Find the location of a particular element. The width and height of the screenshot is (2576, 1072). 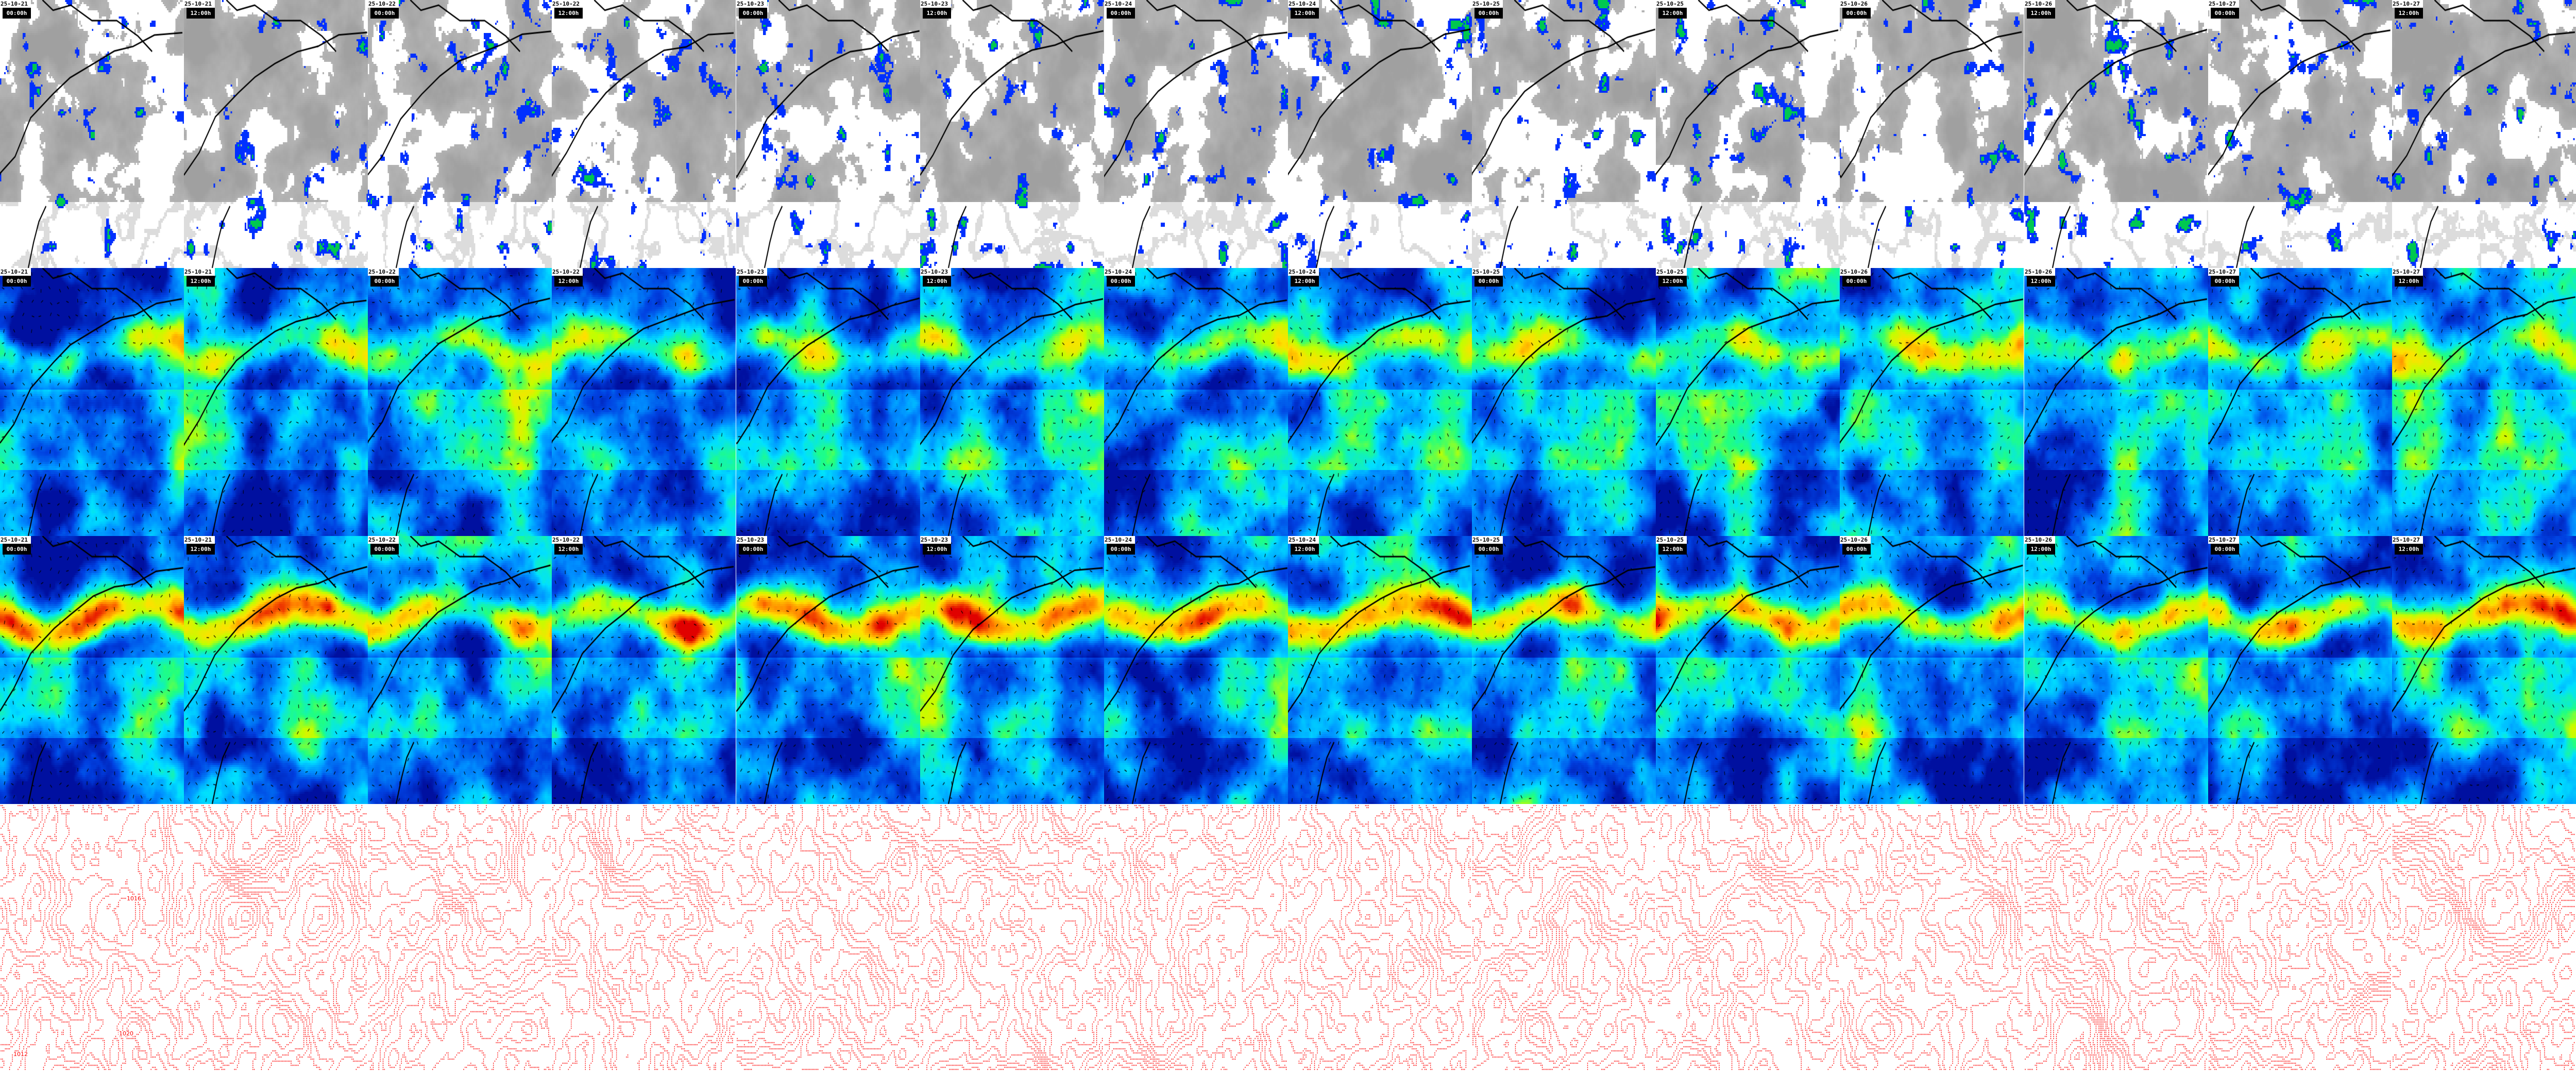

low-wind-map-panel: 25-10-22 00:00h is located at coordinates (460, 402).